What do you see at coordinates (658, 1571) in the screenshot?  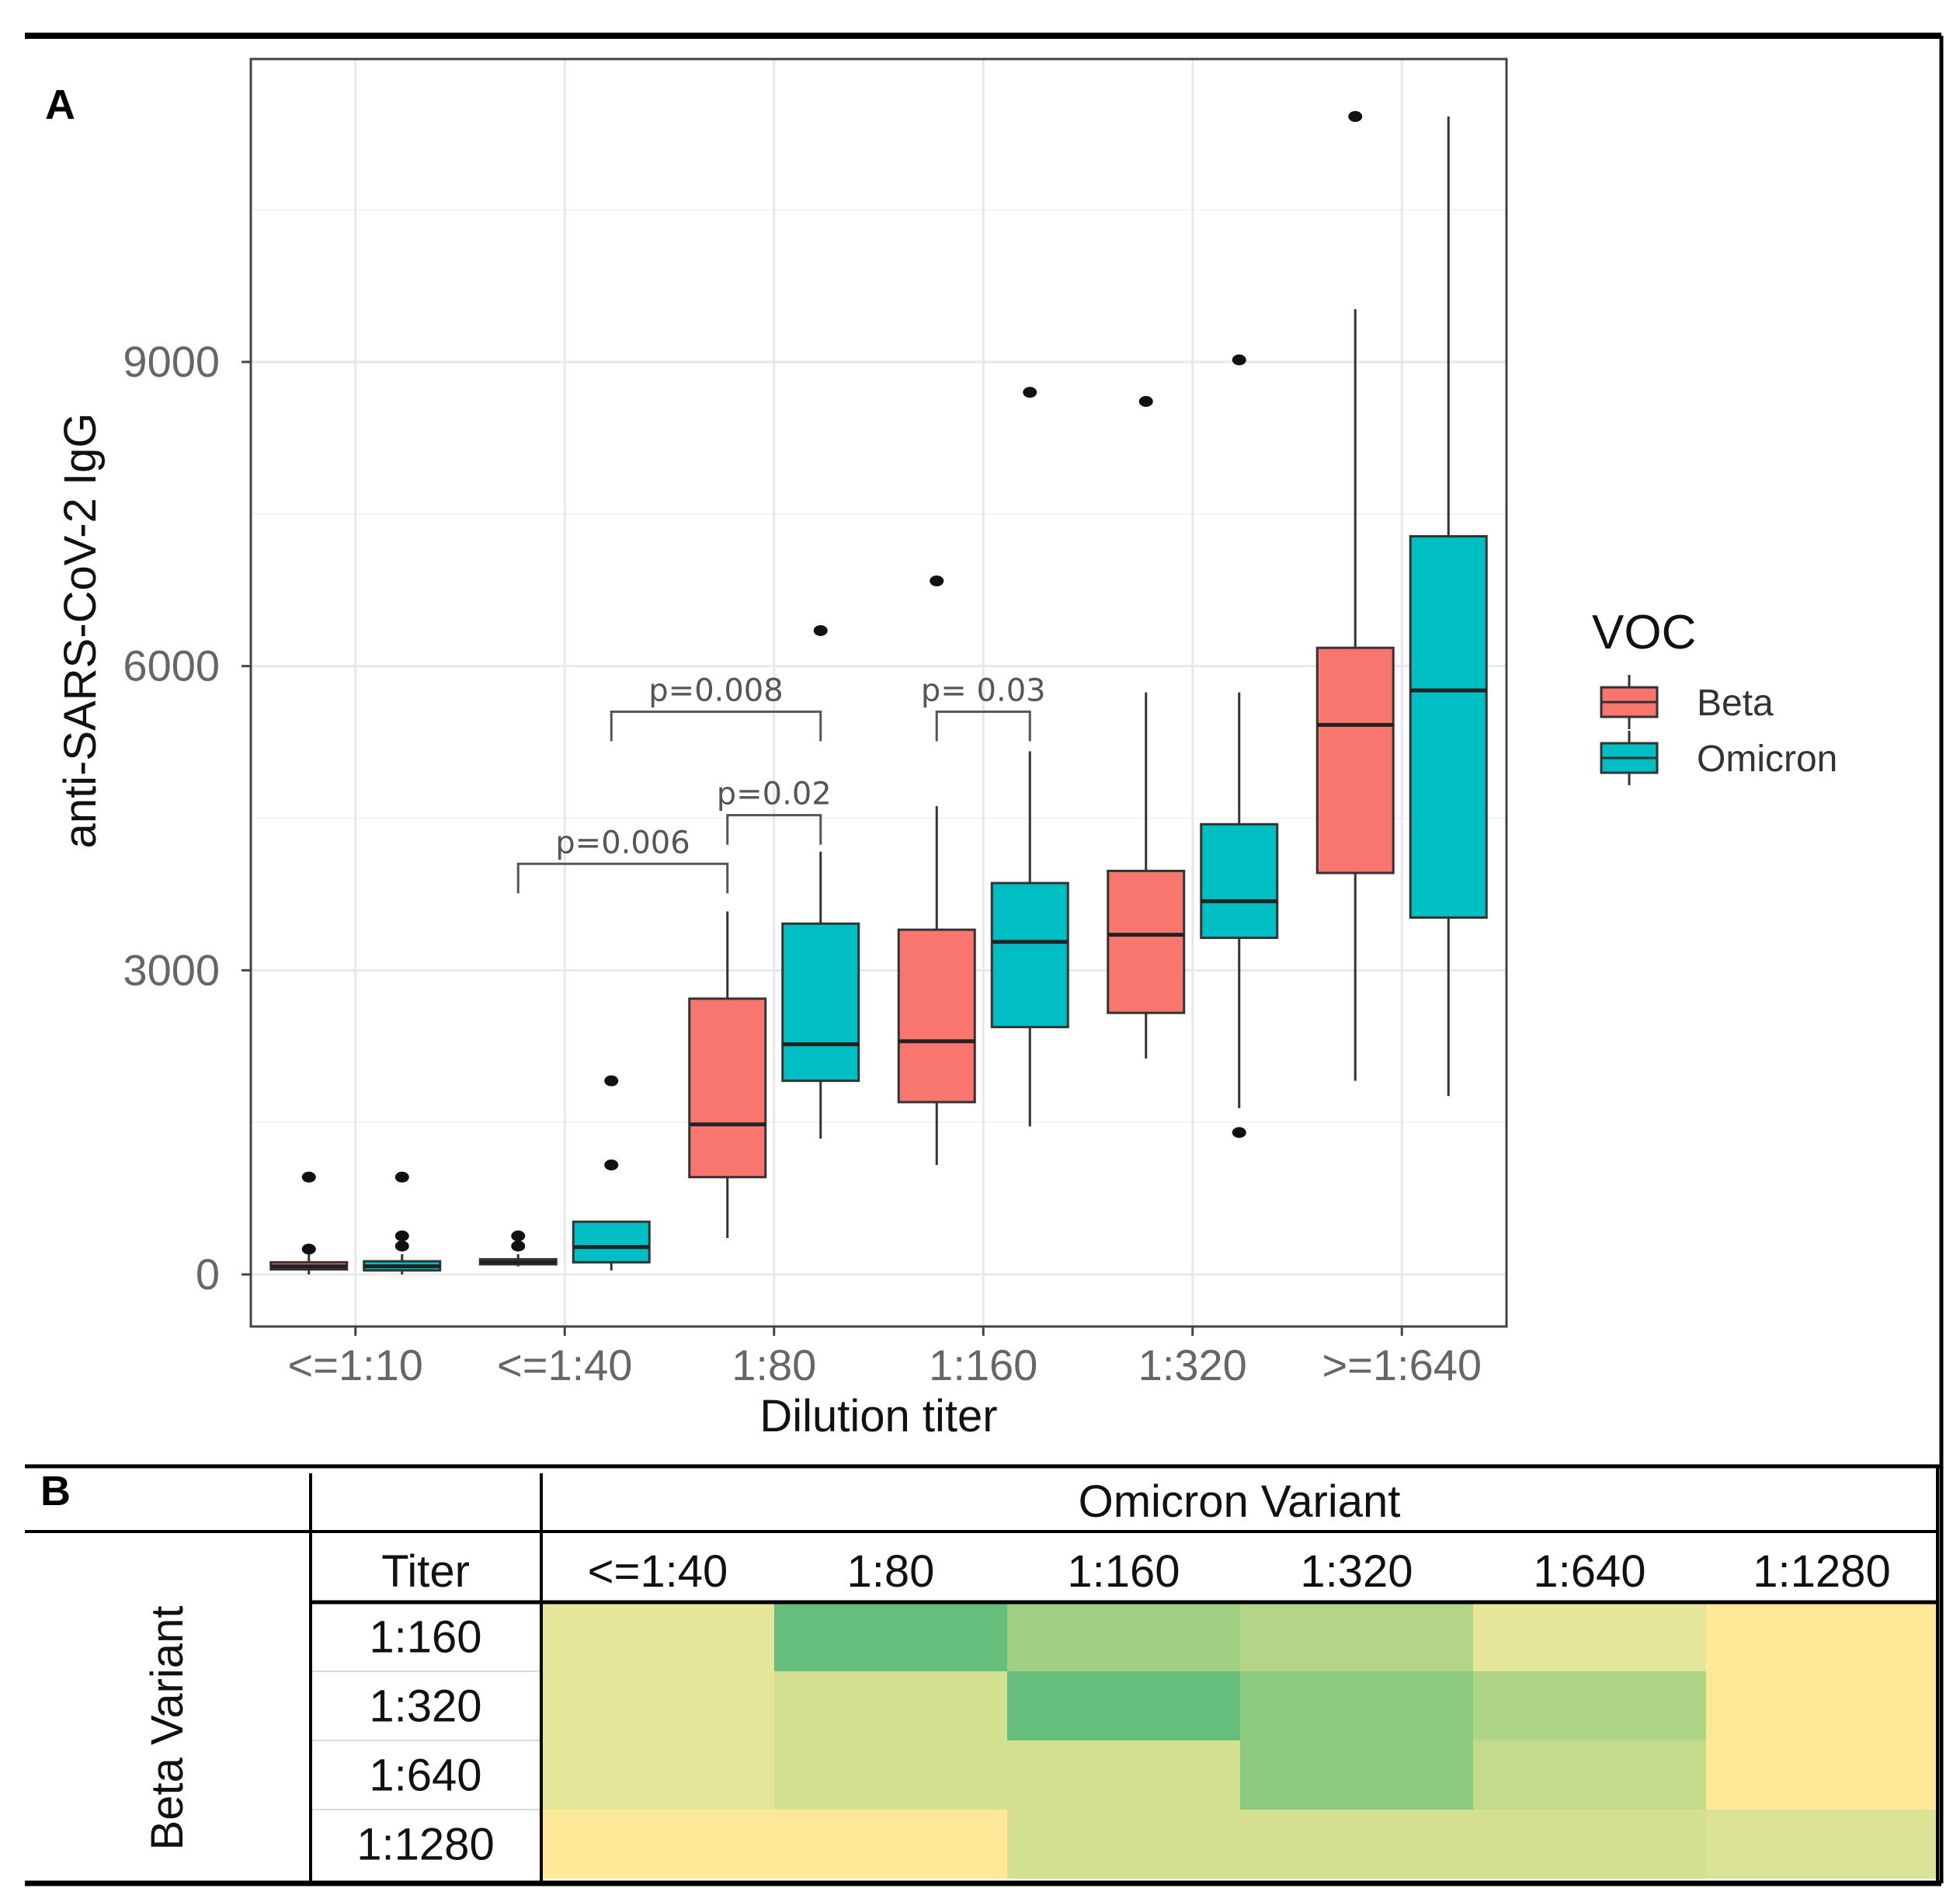 I see `column-header: <=1:40` at bounding box center [658, 1571].